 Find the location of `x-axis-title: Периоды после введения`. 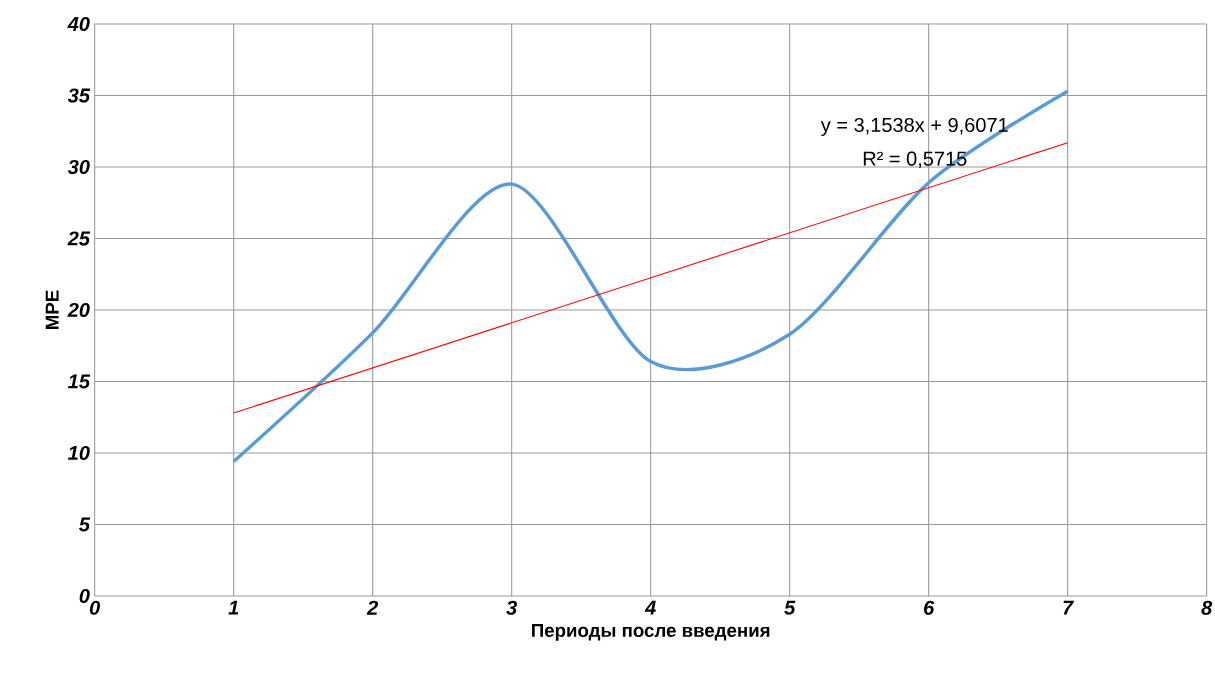

x-axis-title: Периоды после введения is located at coordinates (651, 632).